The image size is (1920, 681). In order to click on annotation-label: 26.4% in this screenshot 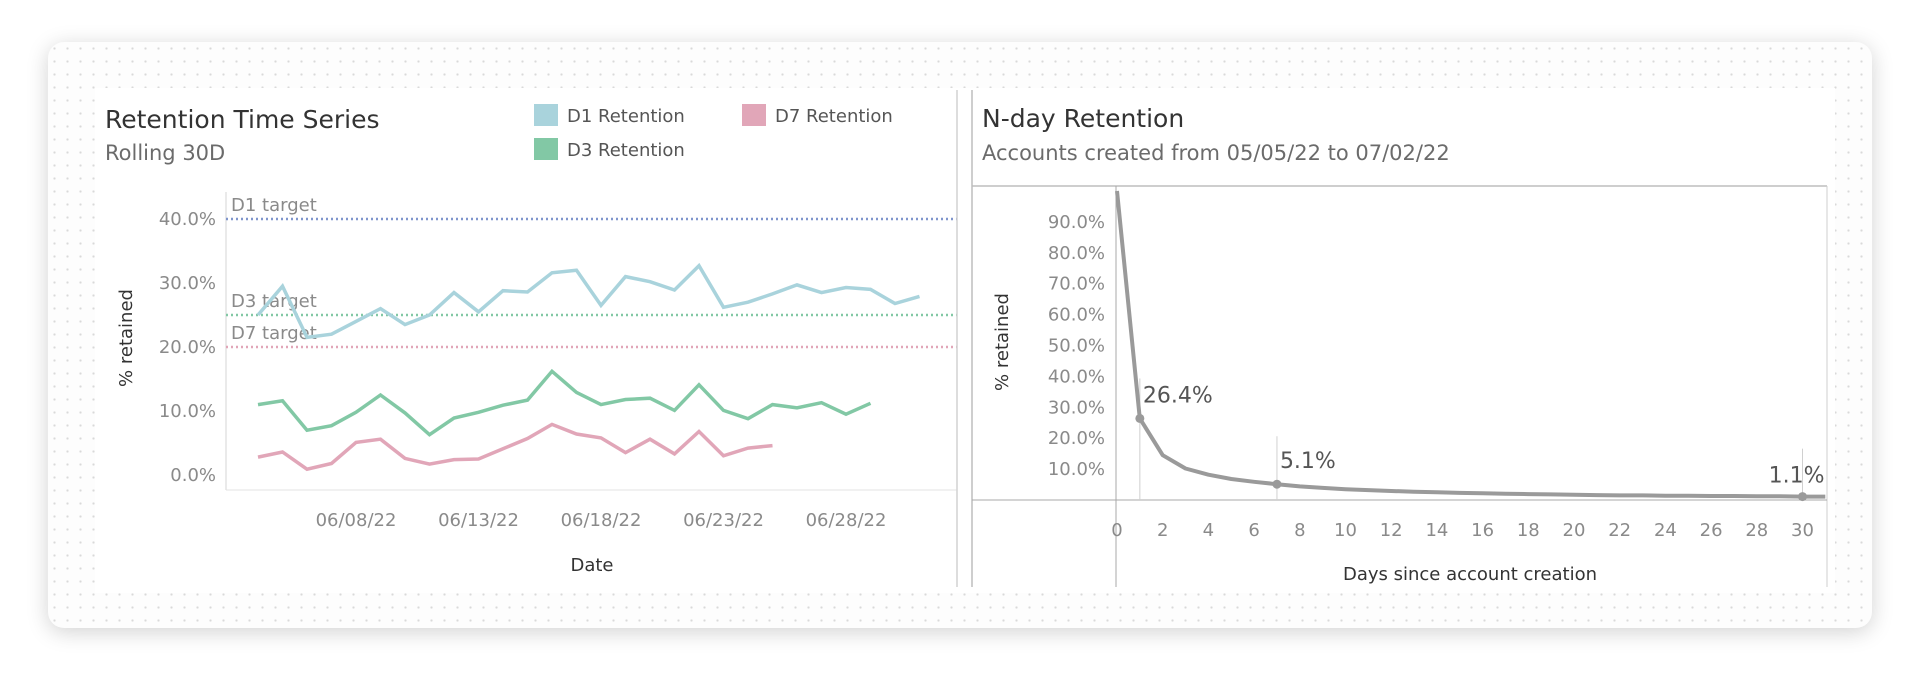, I will do `click(1178, 395)`.